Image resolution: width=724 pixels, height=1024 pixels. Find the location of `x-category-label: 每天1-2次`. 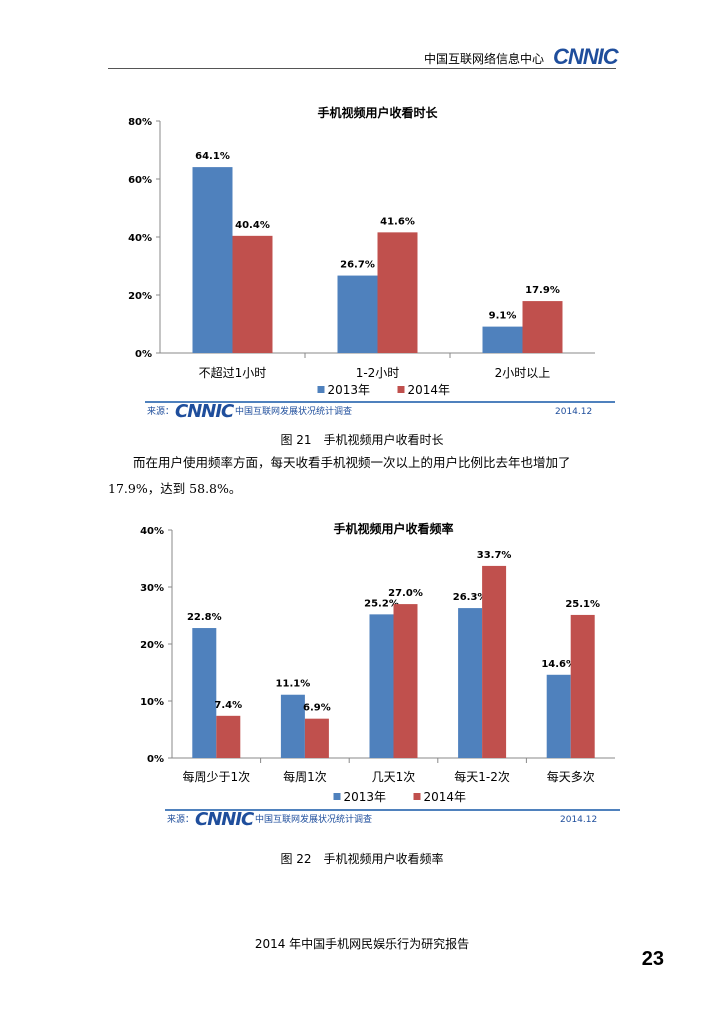

x-category-label: 每天1-2次 is located at coordinates (482, 776).